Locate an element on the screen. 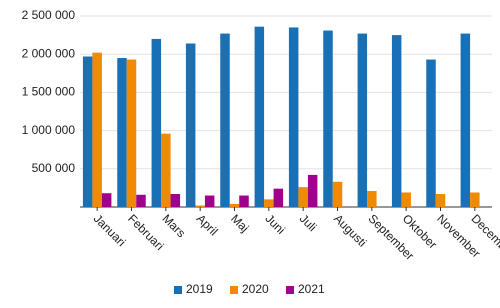 The image size is (500, 308). legend-label: 2020 is located at coordinates (255, 289).